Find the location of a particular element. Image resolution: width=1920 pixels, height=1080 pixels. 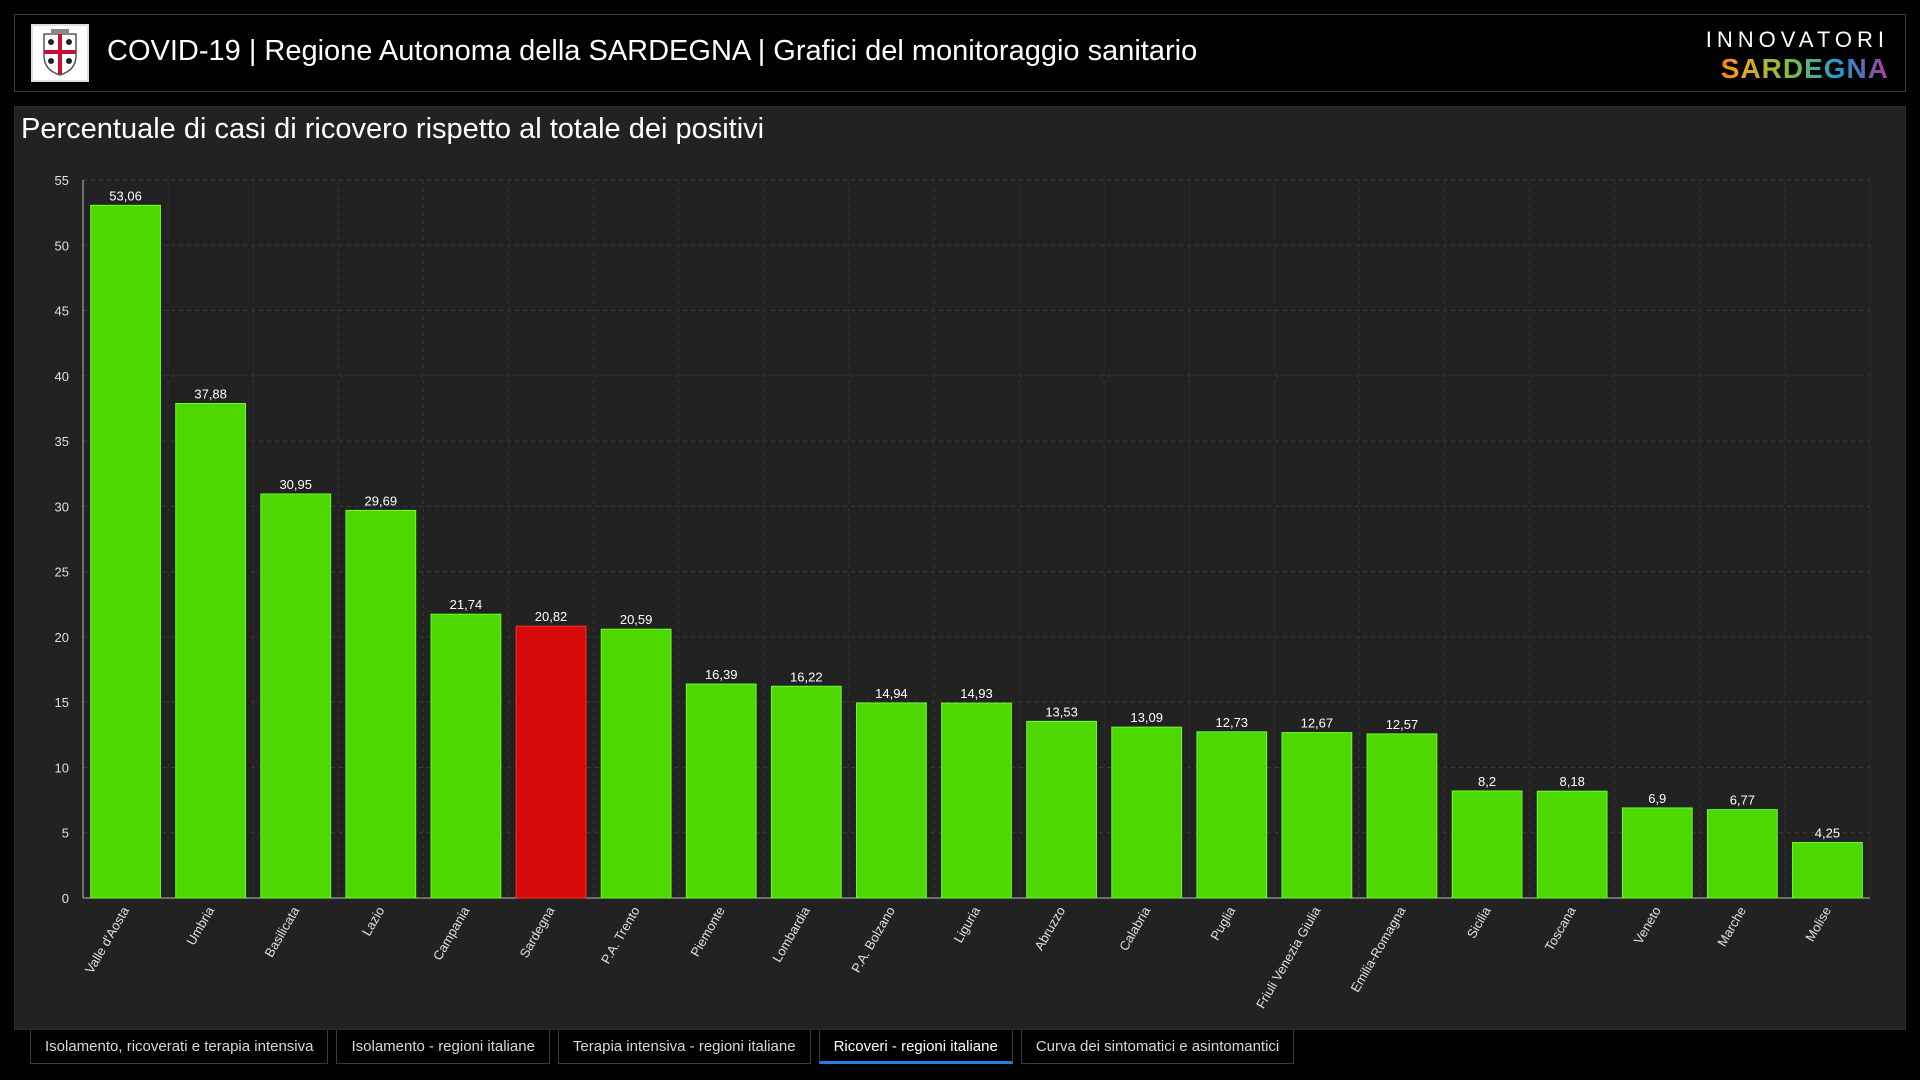

bar-value-label: 16,39 is located at coordinates (721, 674).